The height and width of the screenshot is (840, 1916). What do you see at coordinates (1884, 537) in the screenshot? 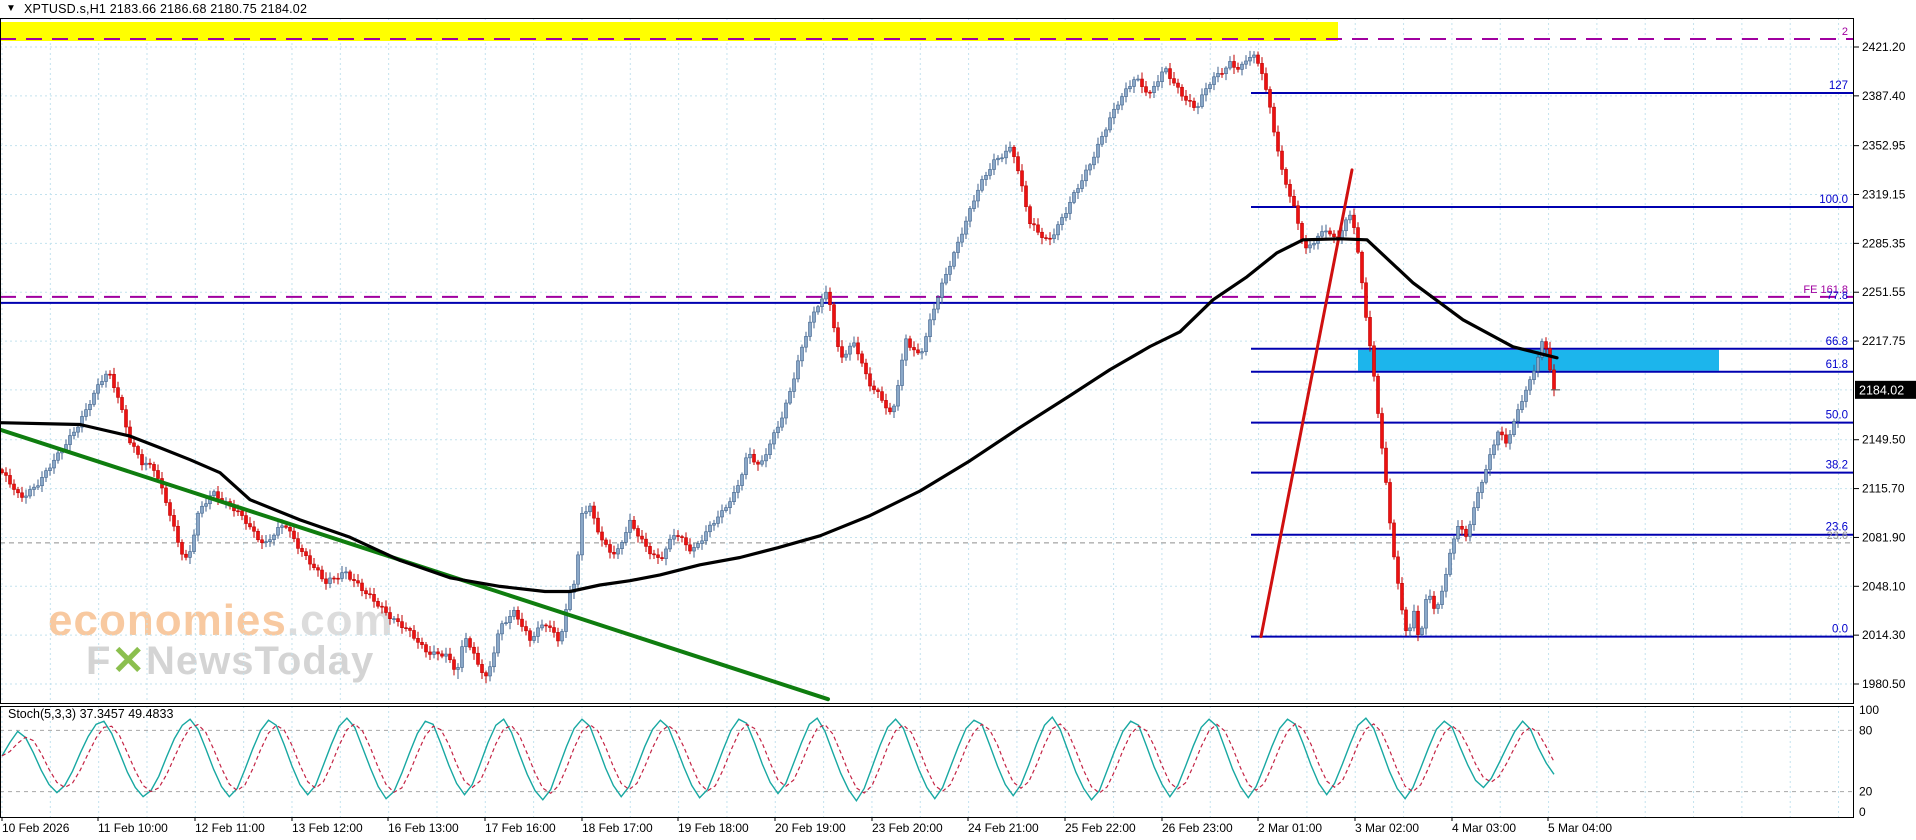
I see `price-axis-tick: 2081.90` at bounding box center [1884, 537].